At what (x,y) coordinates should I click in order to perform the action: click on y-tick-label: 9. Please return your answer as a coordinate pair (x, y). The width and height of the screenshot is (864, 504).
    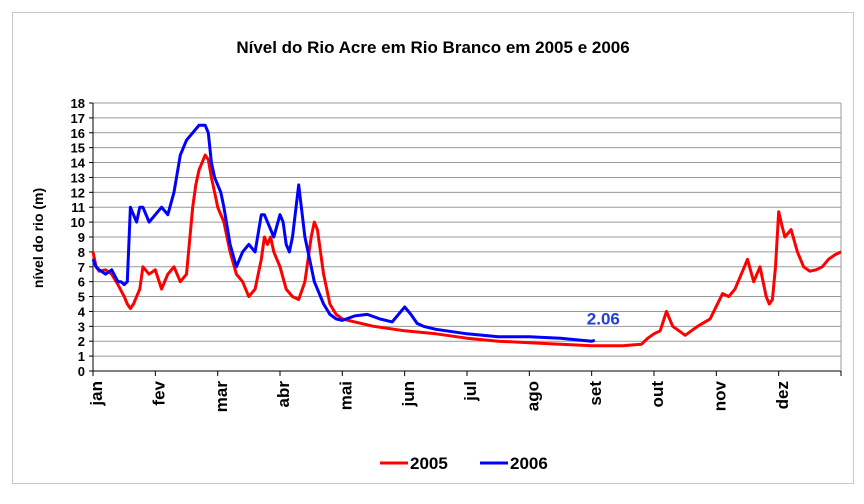
    Looking at the image, I should click on (81, 237).